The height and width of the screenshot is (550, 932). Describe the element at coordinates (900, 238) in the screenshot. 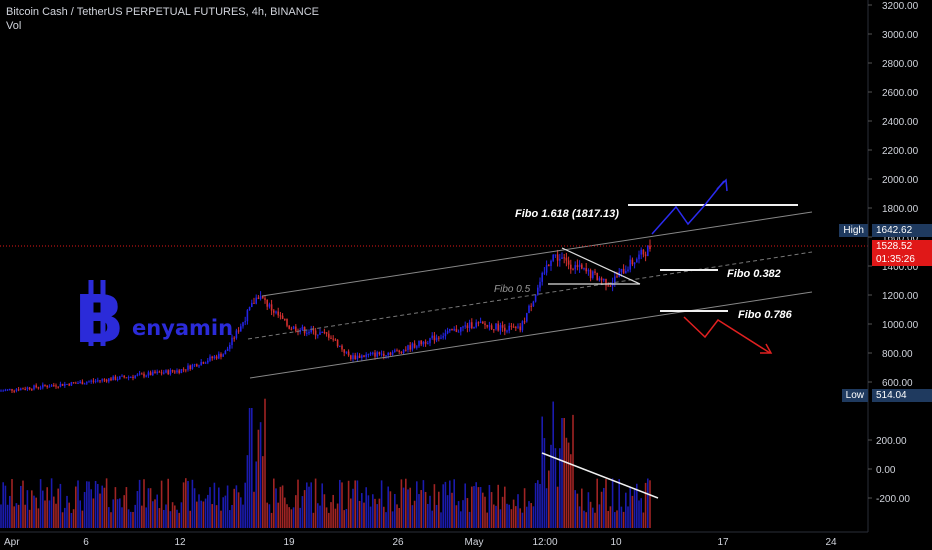

I see `price-tick-label: 1600.00` at that location.